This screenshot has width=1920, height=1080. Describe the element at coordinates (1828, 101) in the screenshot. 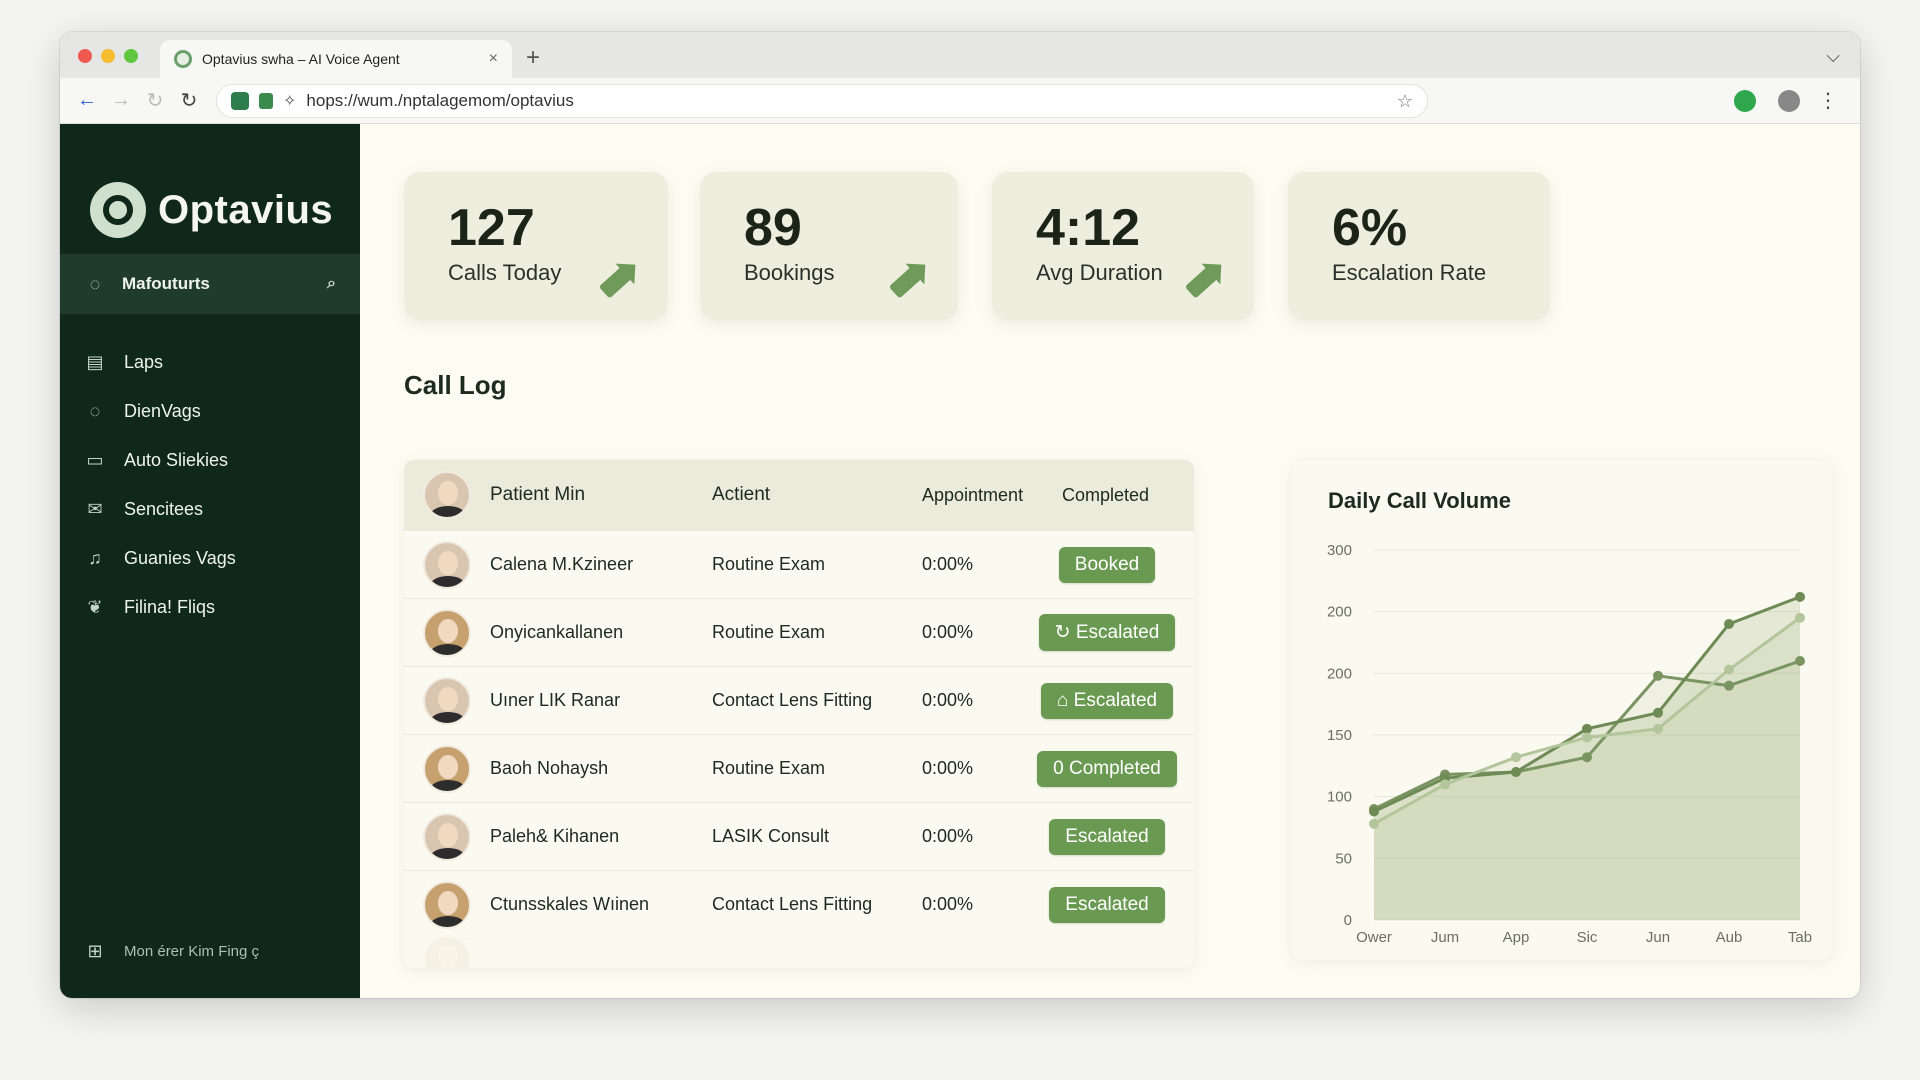

I see `browser-menu-icon: ⋮` at that location.